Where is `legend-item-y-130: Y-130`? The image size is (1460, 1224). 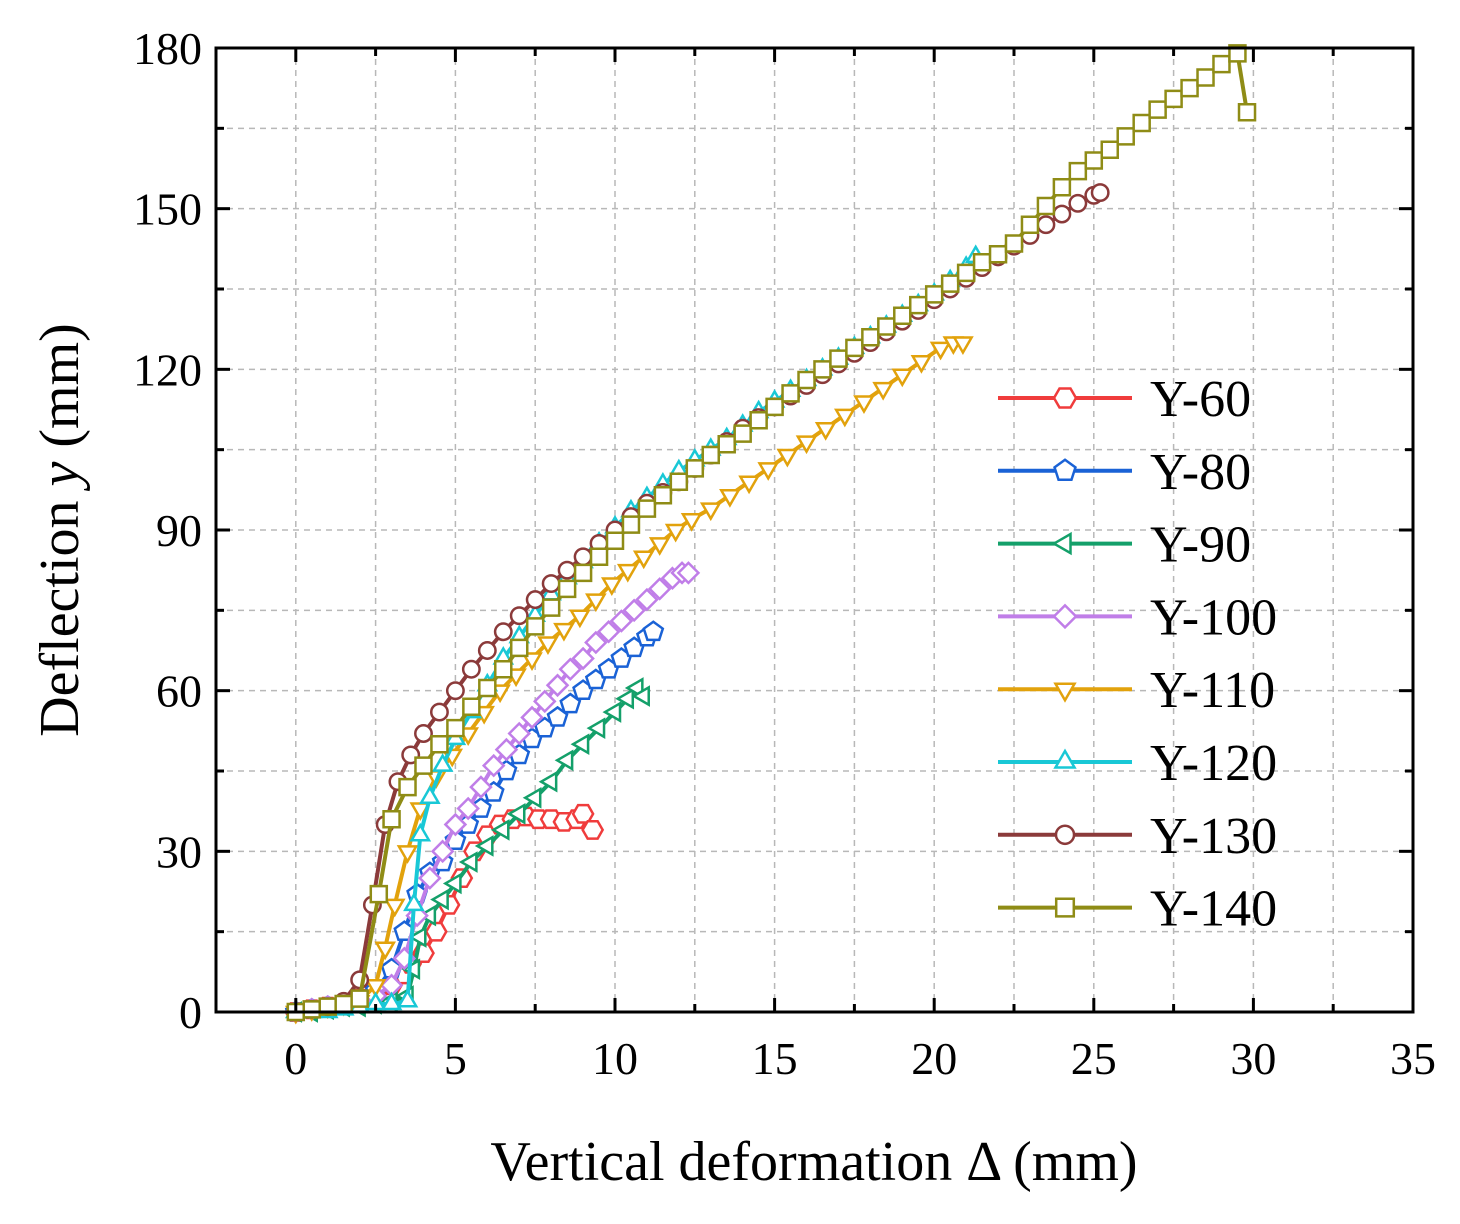
legend-item-y-130: Y-130 is located at coordinates (1137, 836).